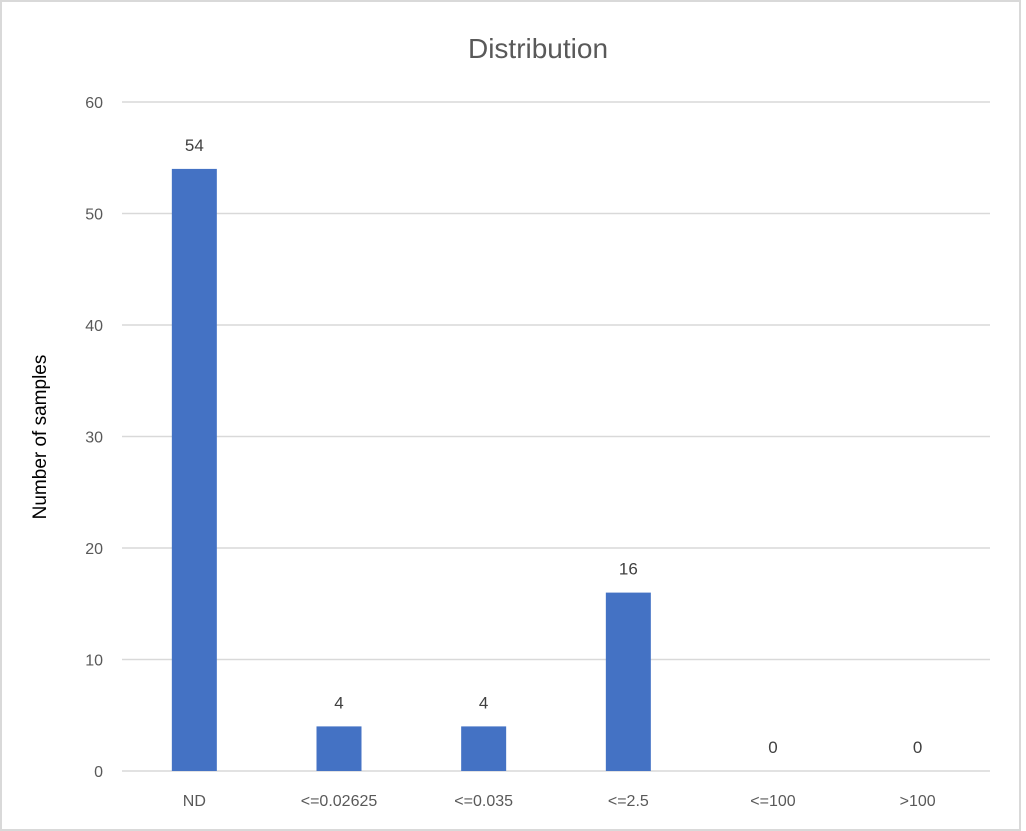 Image resolution: width=1026 pixels, height=831 pixels. I want to click on x-tick-label: <=0.02625, so click(339, 801).